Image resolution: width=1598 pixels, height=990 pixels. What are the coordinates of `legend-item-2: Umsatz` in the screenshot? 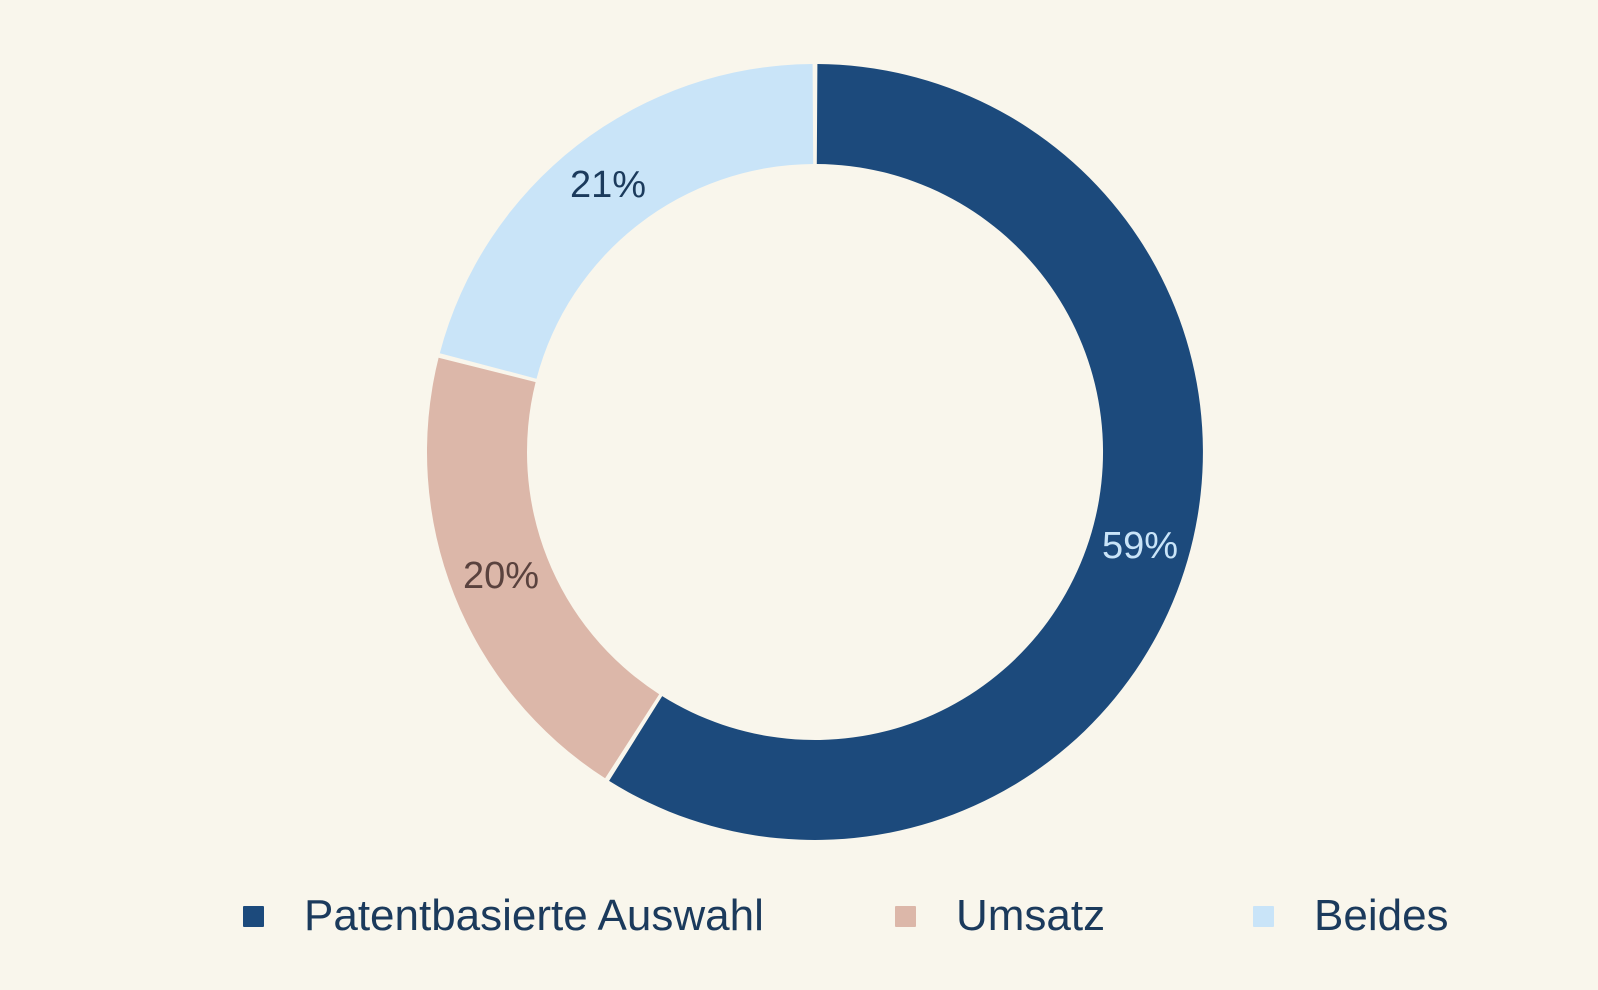 It's located at (1000, 916).